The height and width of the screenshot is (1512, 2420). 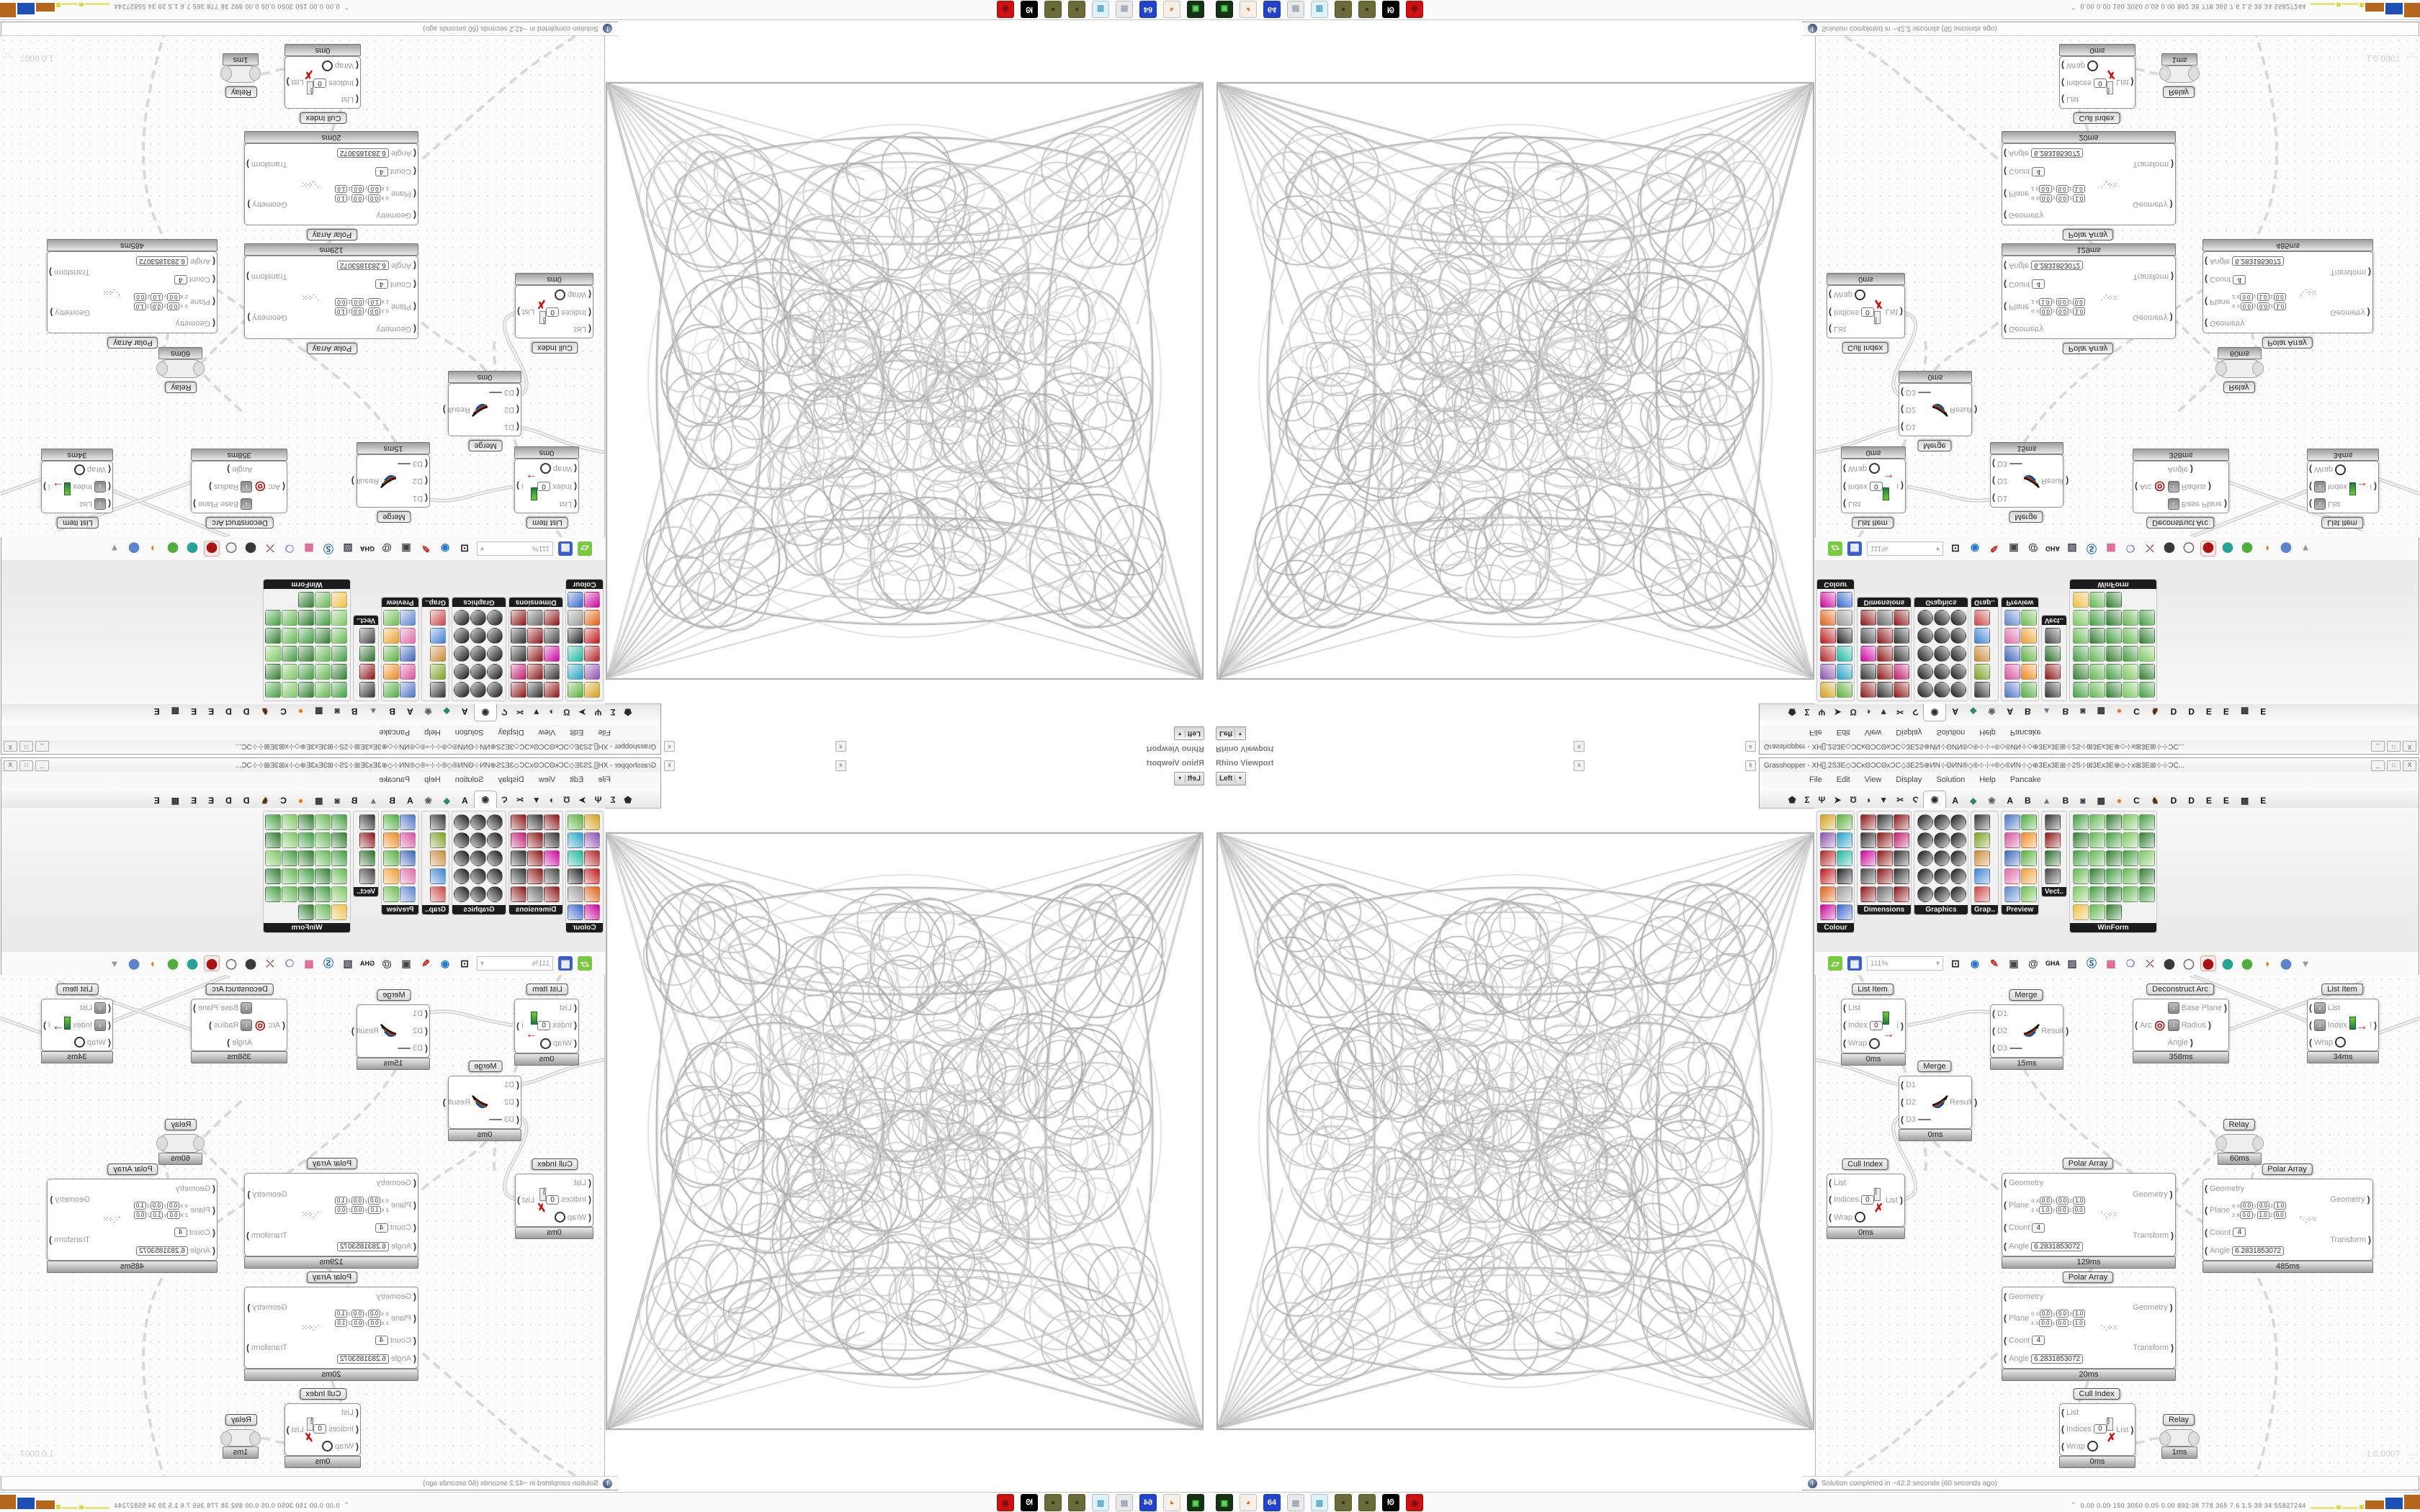 I want to click on preview-quality-half-button: ◑, so click(x=2266, y=548).